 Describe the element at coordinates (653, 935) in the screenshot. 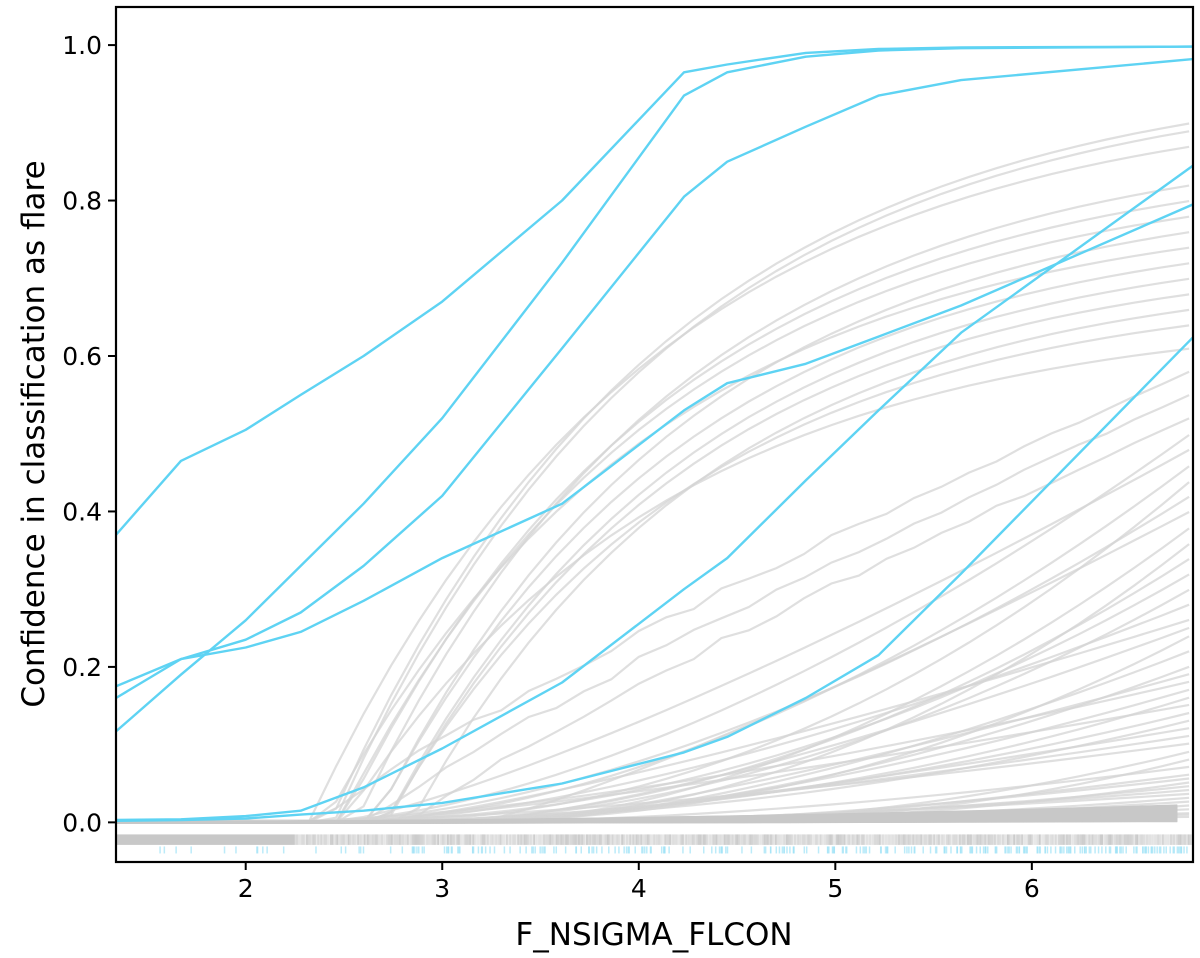

I see `x-axis-title: F_NSIGMA_FLCON` at that location.